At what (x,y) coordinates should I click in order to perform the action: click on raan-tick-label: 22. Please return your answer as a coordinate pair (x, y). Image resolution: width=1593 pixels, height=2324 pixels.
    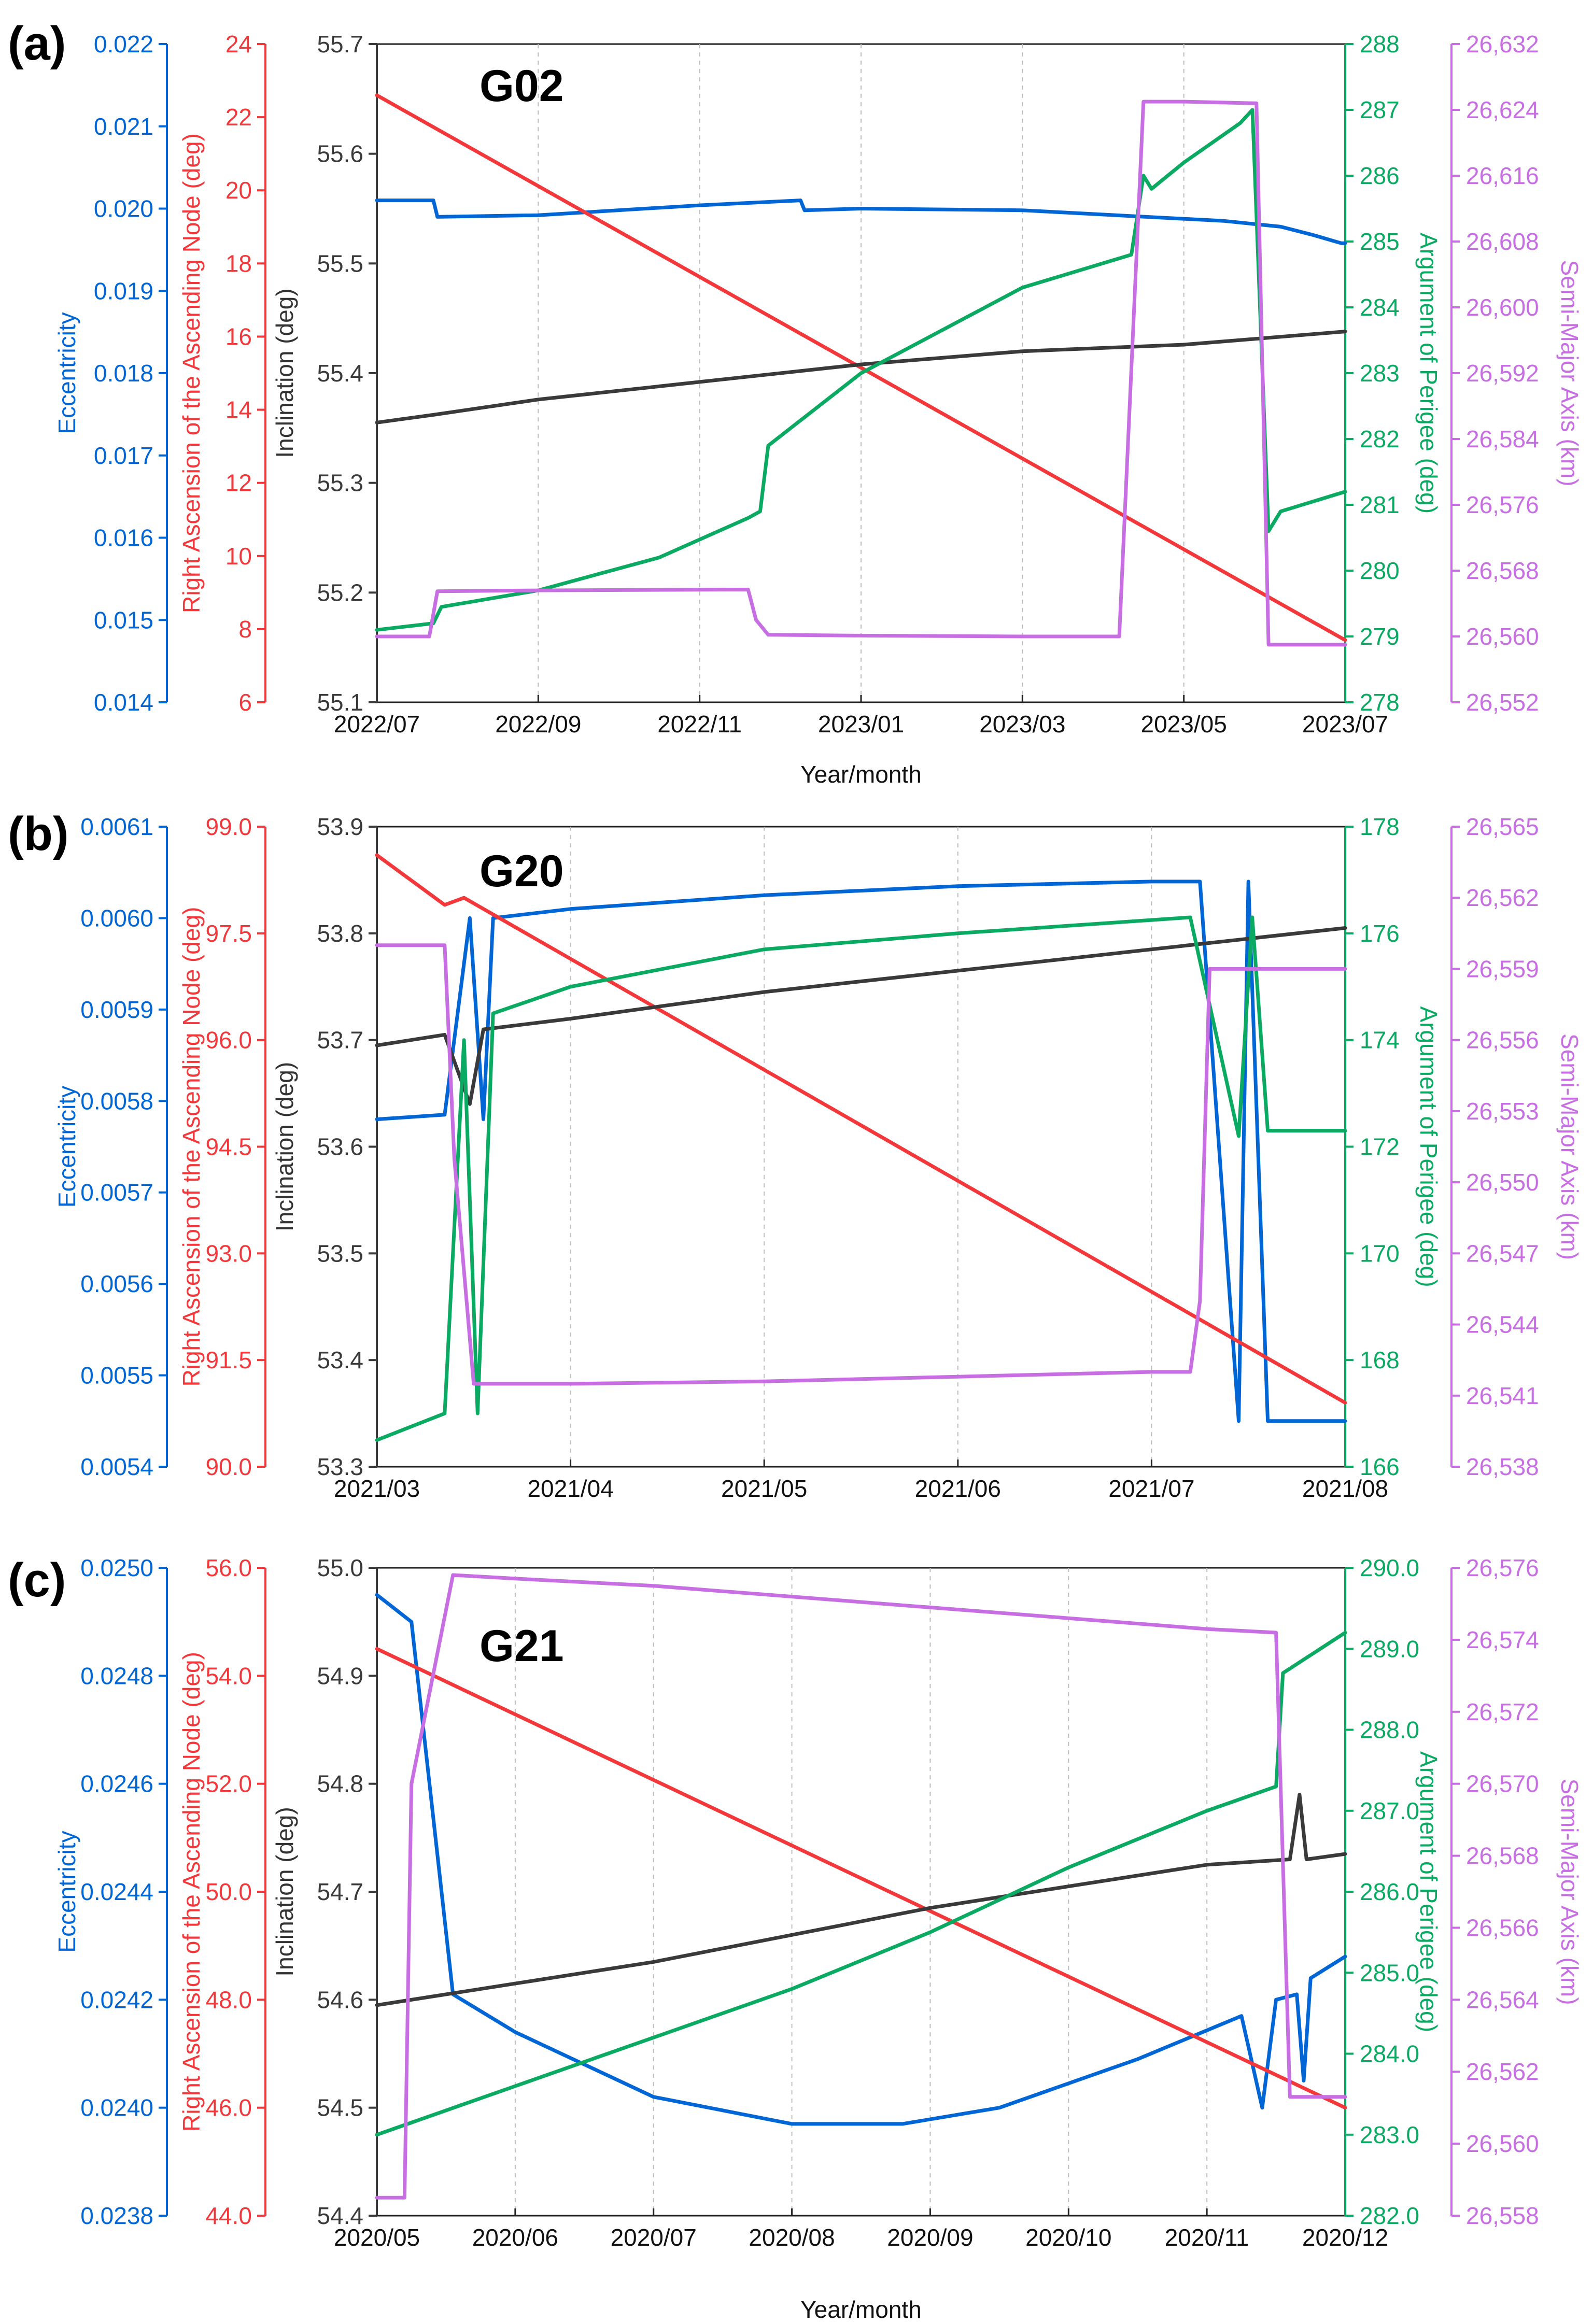
    Looking at the image, I should click on (238, 117).